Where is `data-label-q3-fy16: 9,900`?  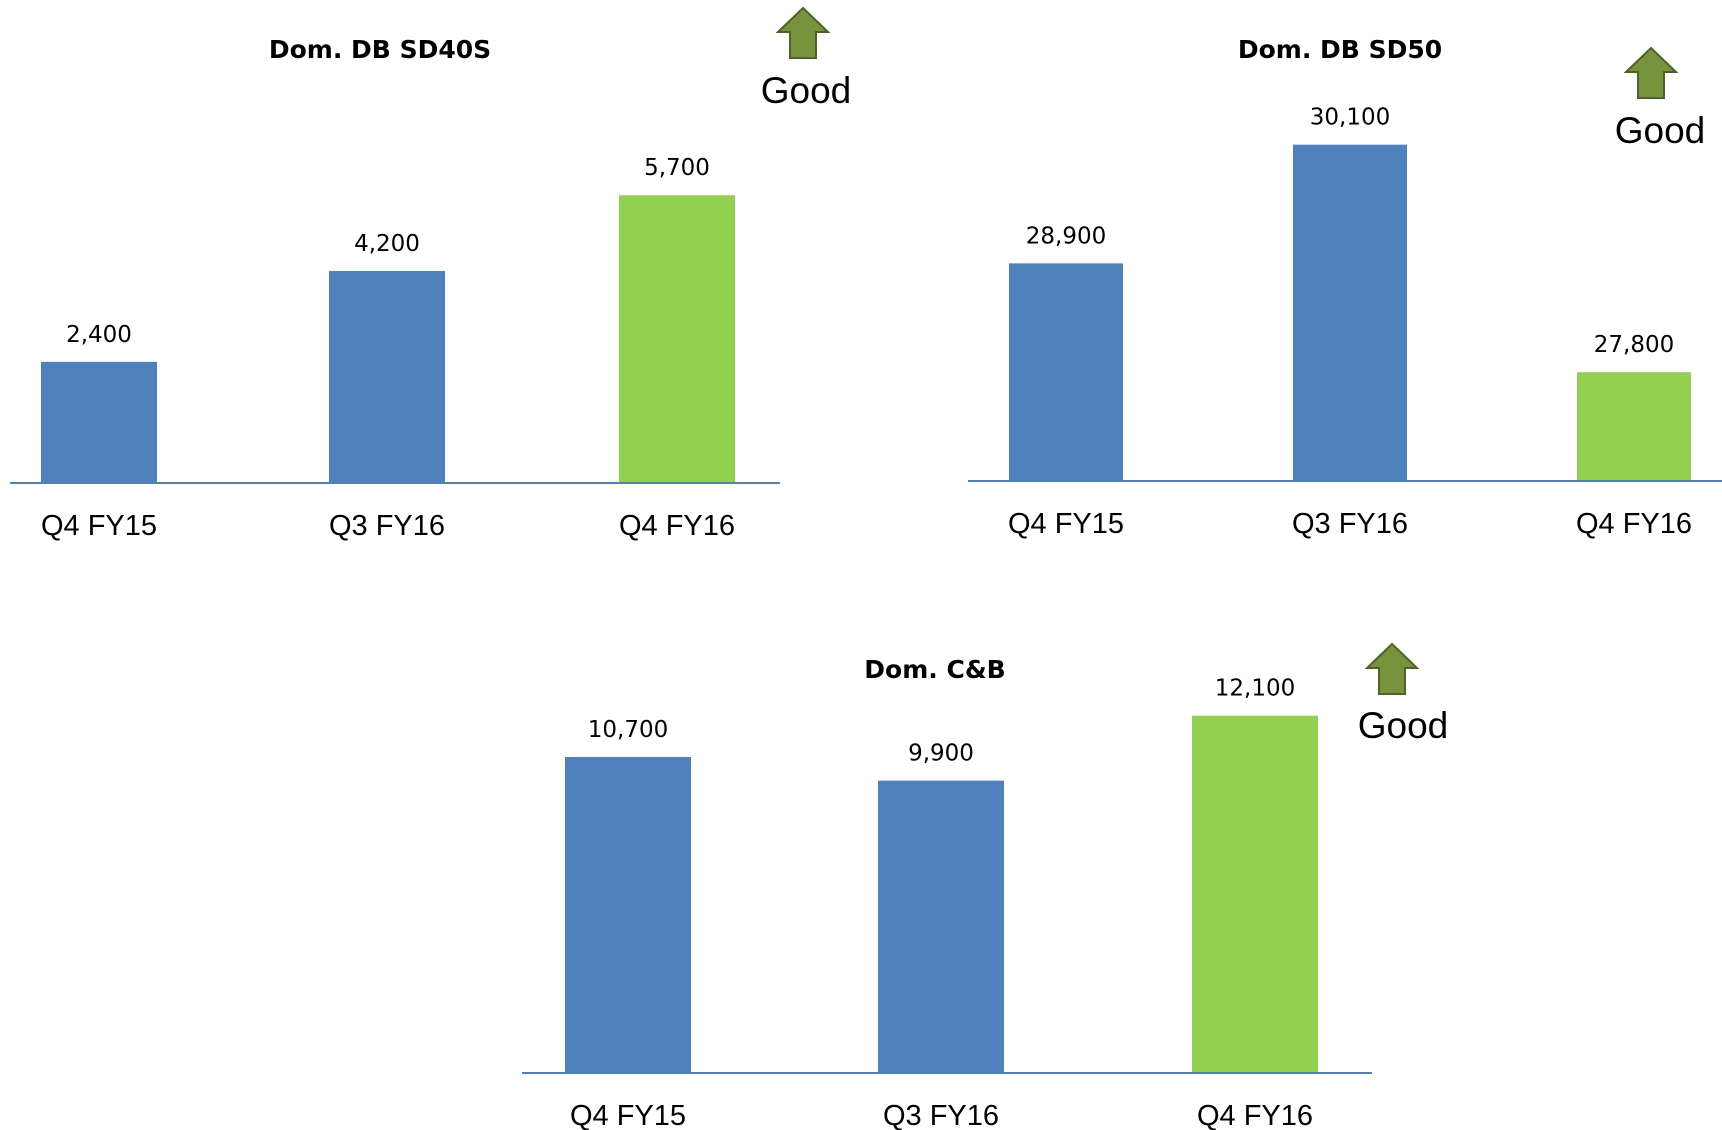 data-label-q3-fy16: 9,900 is located at coordinates (941, 754).